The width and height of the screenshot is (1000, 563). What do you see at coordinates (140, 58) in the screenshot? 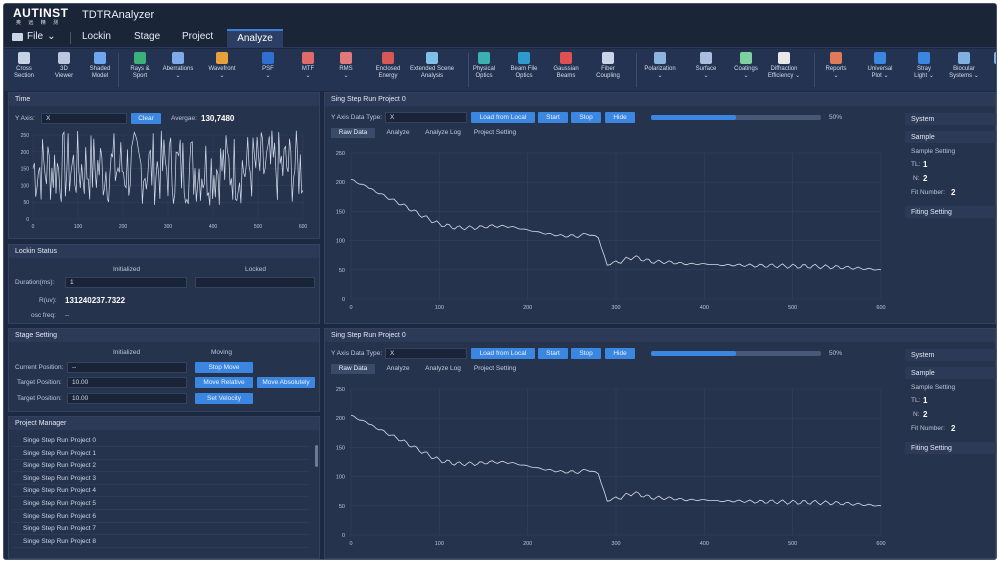
I see `rays-icon` at bounding box center [140, 58].